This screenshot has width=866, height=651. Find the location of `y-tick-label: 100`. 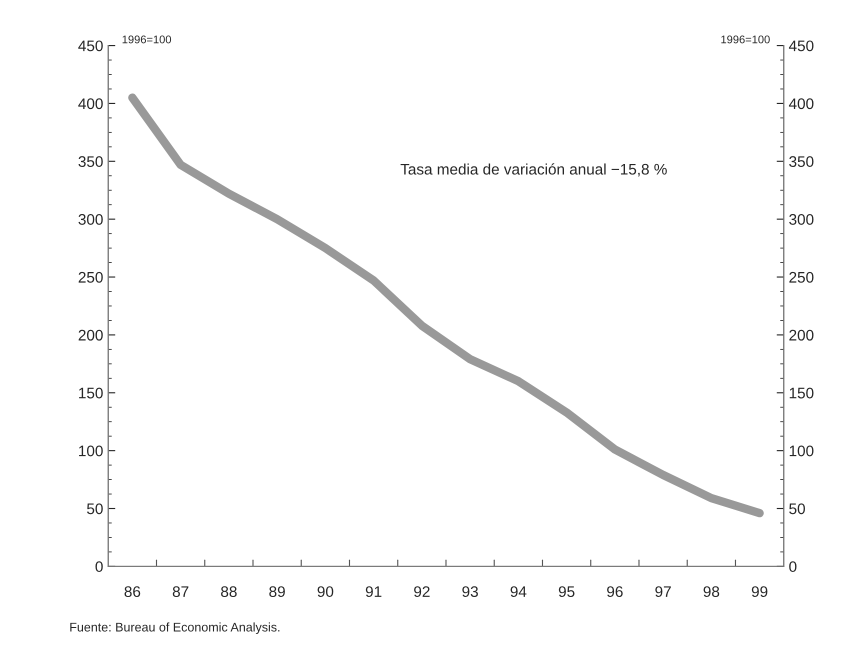

y-tick-label: 100 is located at coordinates (91, 451).